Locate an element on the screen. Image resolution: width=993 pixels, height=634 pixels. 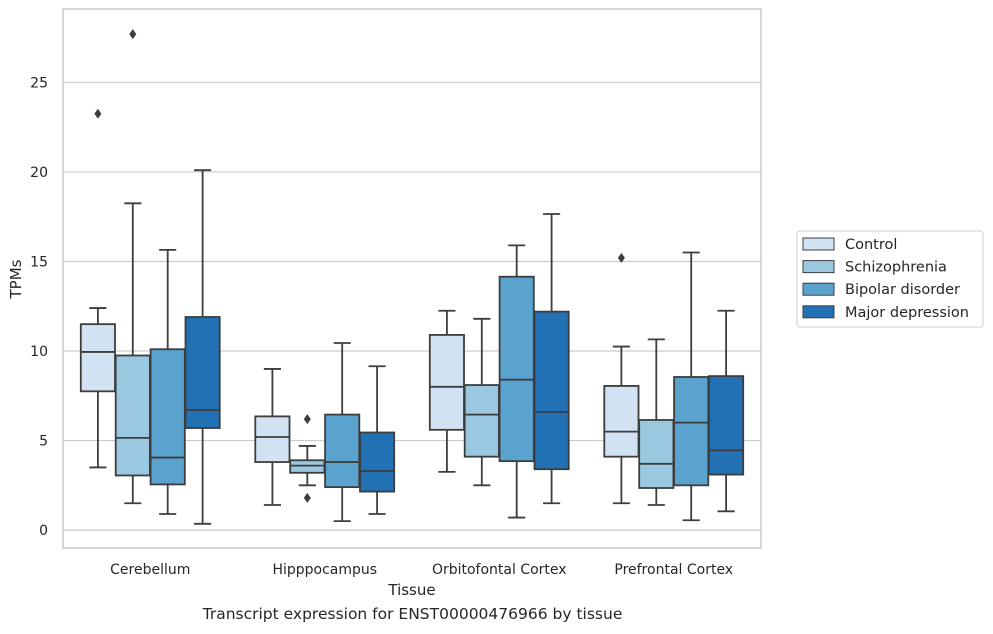
legend-label: Bipolar disorder is located at coordinates (902, 290).